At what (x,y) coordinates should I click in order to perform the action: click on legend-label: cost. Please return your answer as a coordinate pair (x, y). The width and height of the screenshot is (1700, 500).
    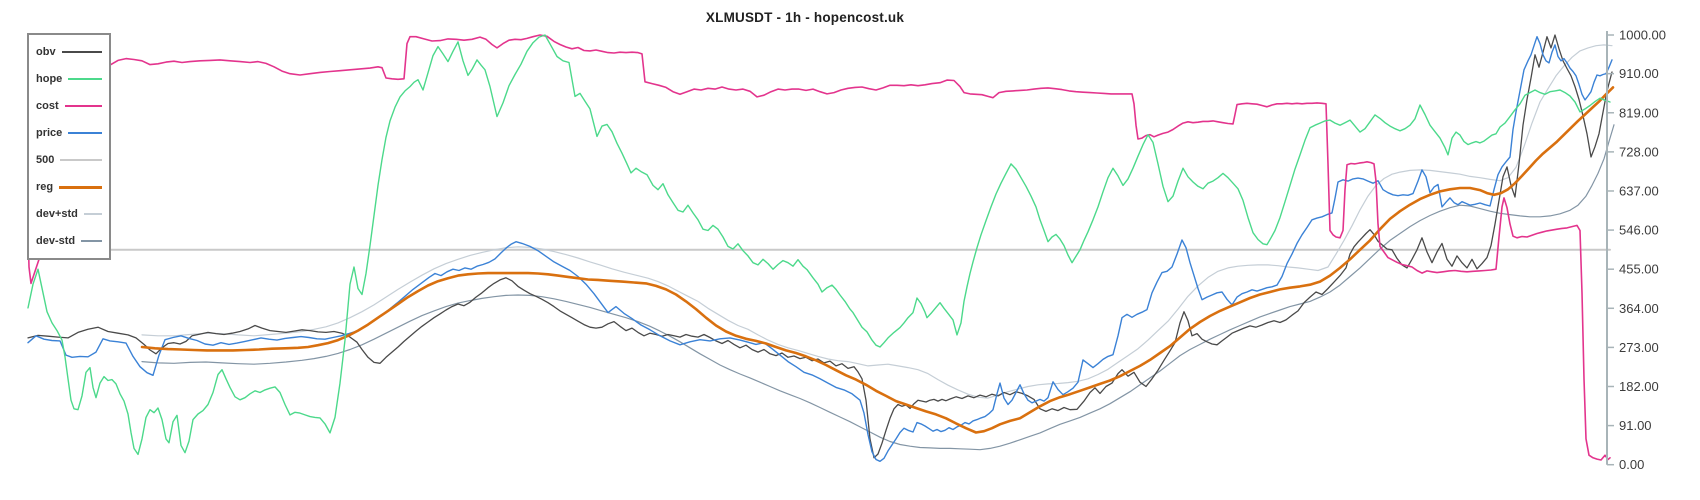
    Looking at the image, I should click on (47, 105).